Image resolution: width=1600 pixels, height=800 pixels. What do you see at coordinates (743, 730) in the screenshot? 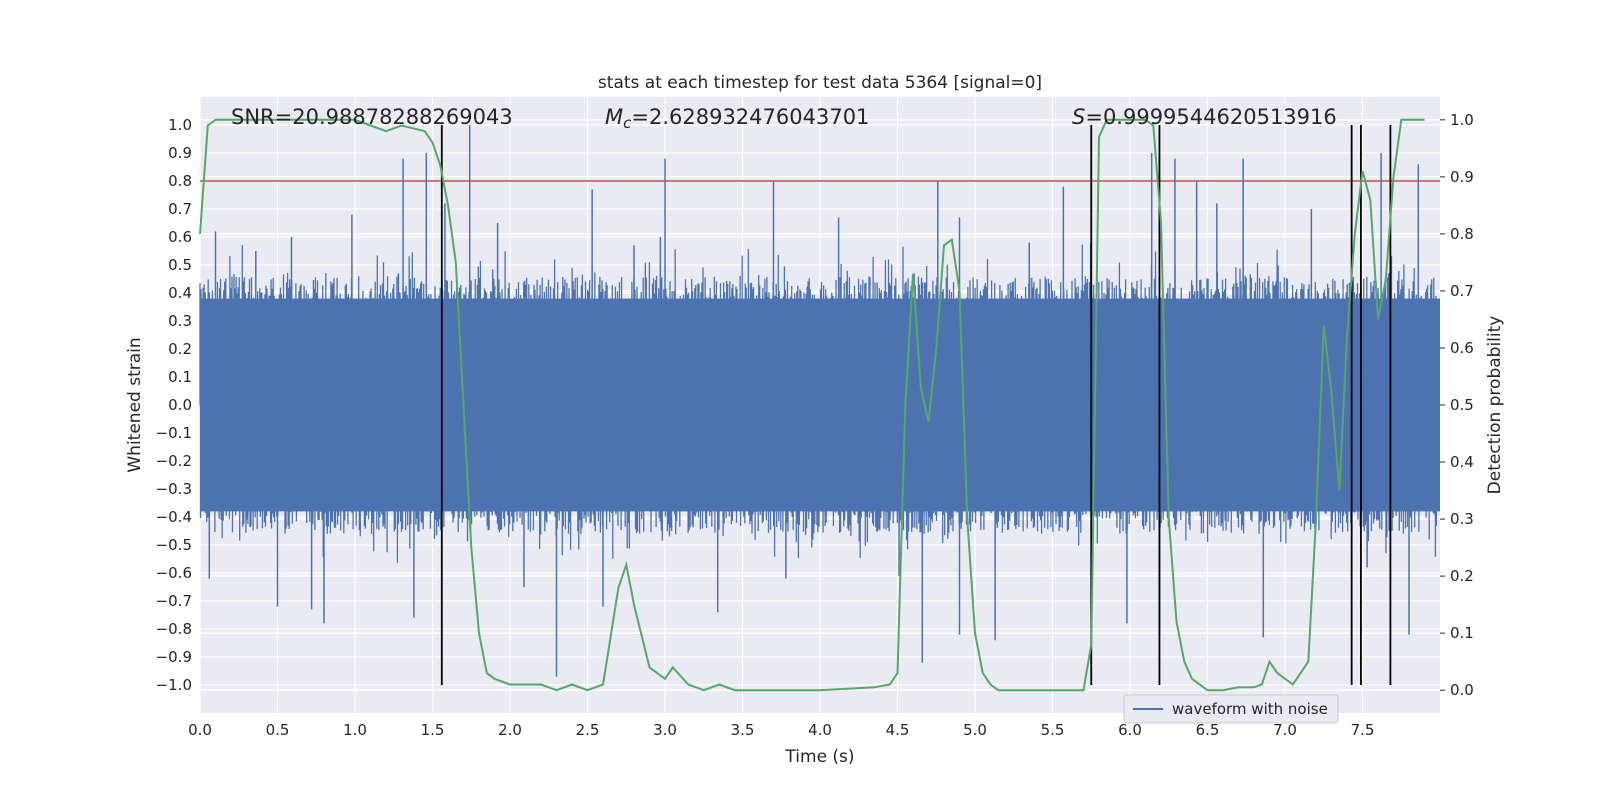
I see `x-tick-label-7: 3.5` at bounding box center [743, 730].